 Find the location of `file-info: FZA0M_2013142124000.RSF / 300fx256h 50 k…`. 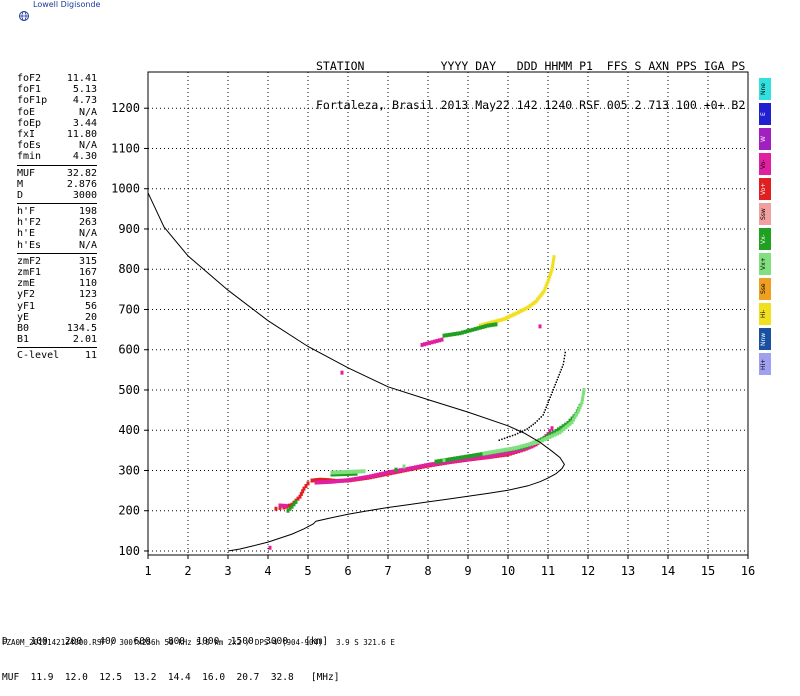

file-info: FZA0M_2013142124000.RSF / 300fx256h 50 k… is located at coordinates (198, 642).